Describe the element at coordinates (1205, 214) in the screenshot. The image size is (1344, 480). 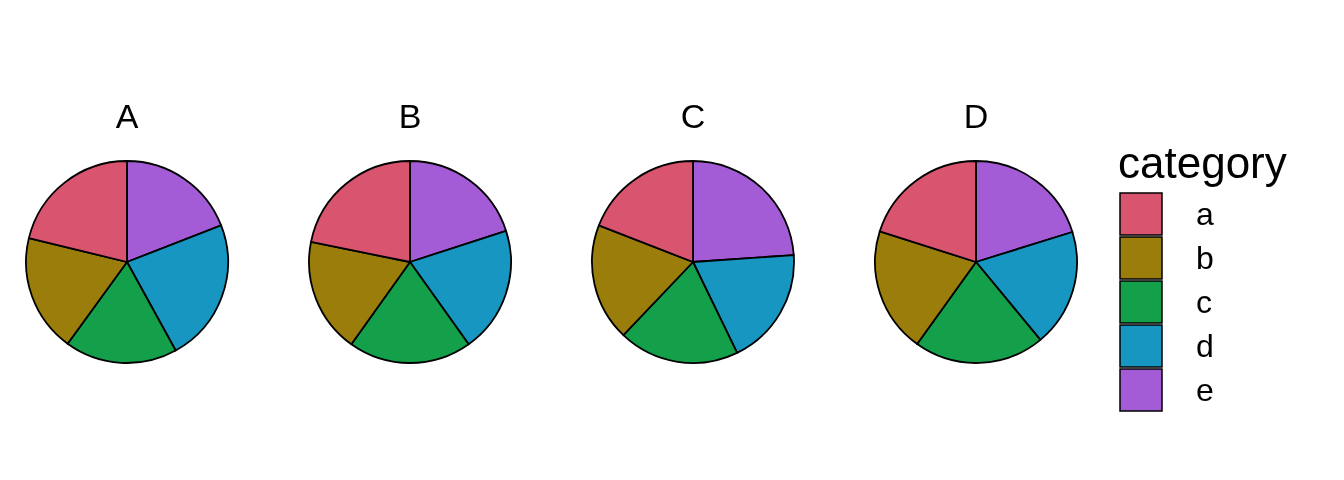
I see `legend-label: a` at that location.